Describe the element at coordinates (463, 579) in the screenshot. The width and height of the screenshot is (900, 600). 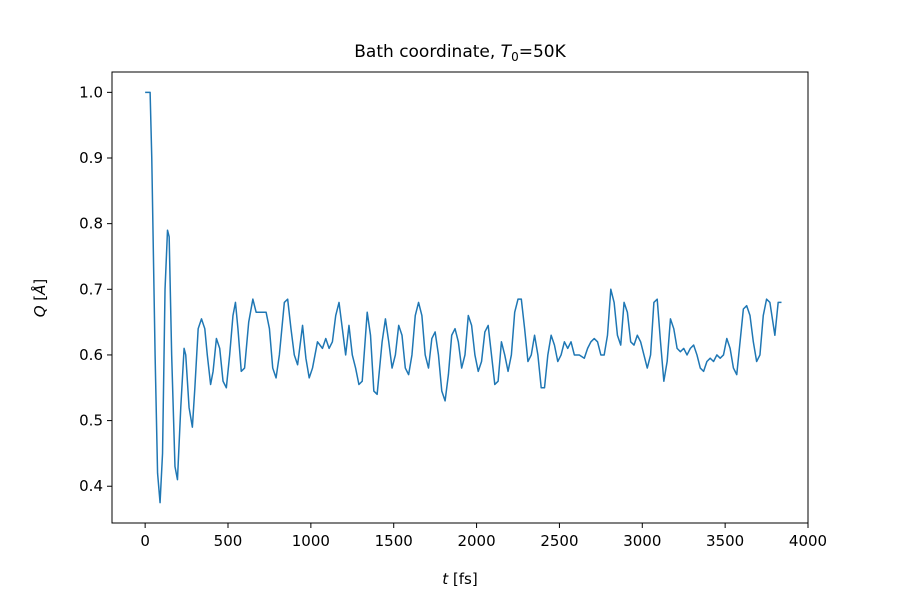
I see `x-label-text: [fs]` at that location.